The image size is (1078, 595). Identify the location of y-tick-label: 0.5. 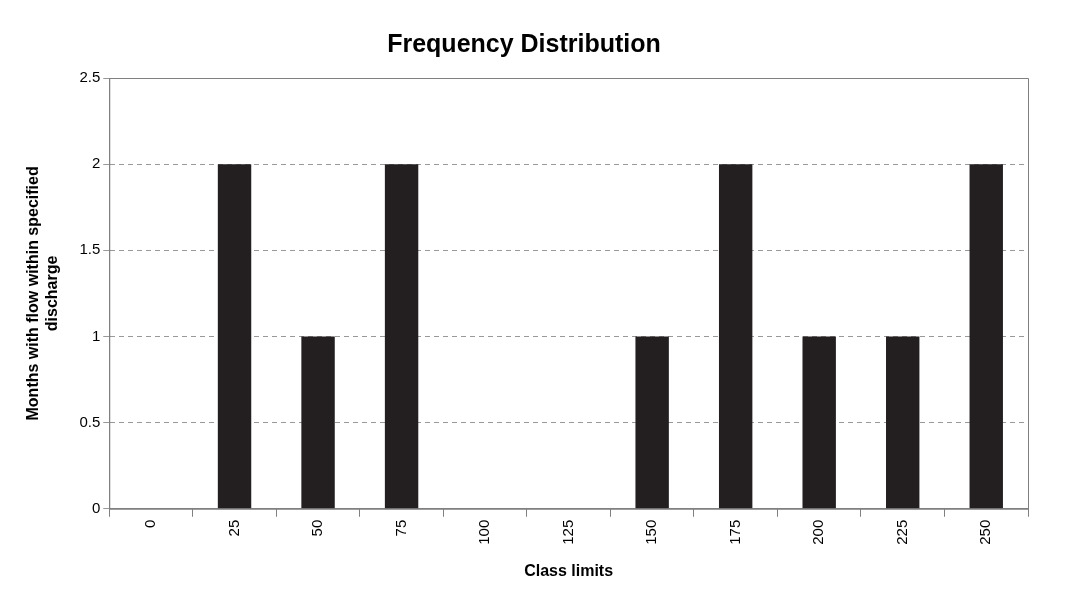
(90, 421).